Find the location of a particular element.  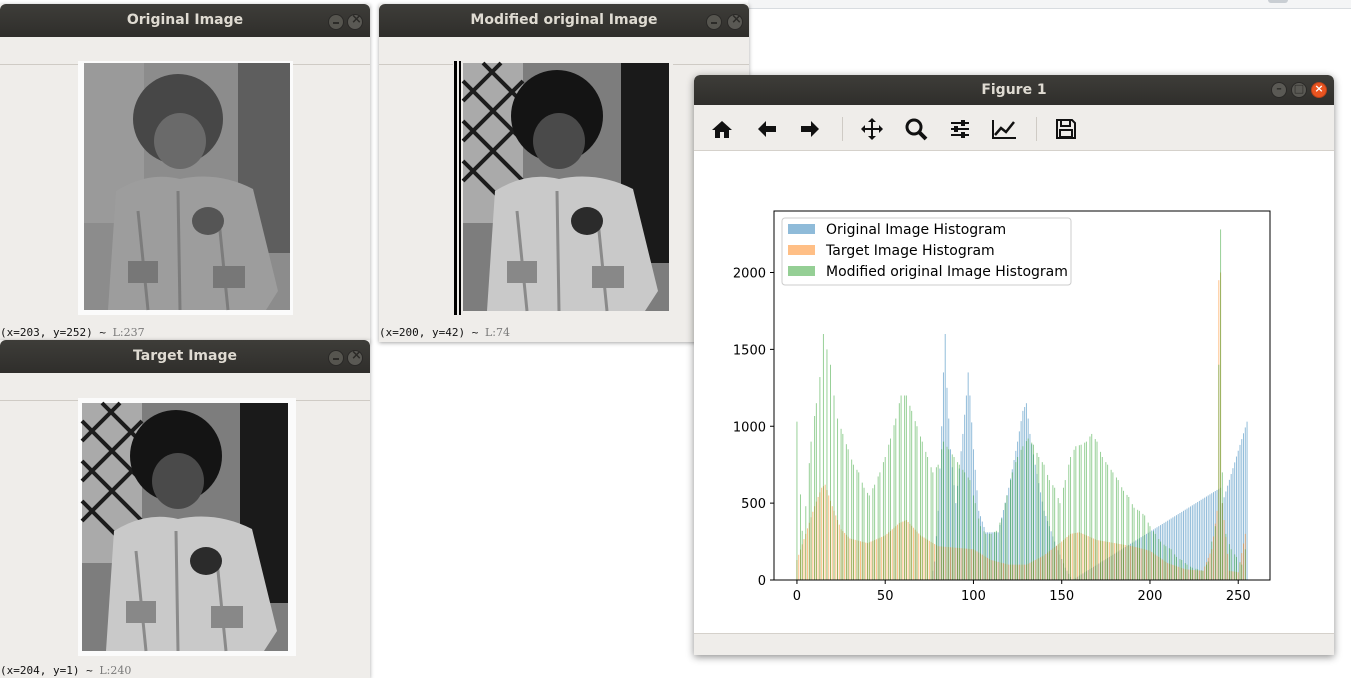

back-arrow-icon is located at coordinates (767, 129).